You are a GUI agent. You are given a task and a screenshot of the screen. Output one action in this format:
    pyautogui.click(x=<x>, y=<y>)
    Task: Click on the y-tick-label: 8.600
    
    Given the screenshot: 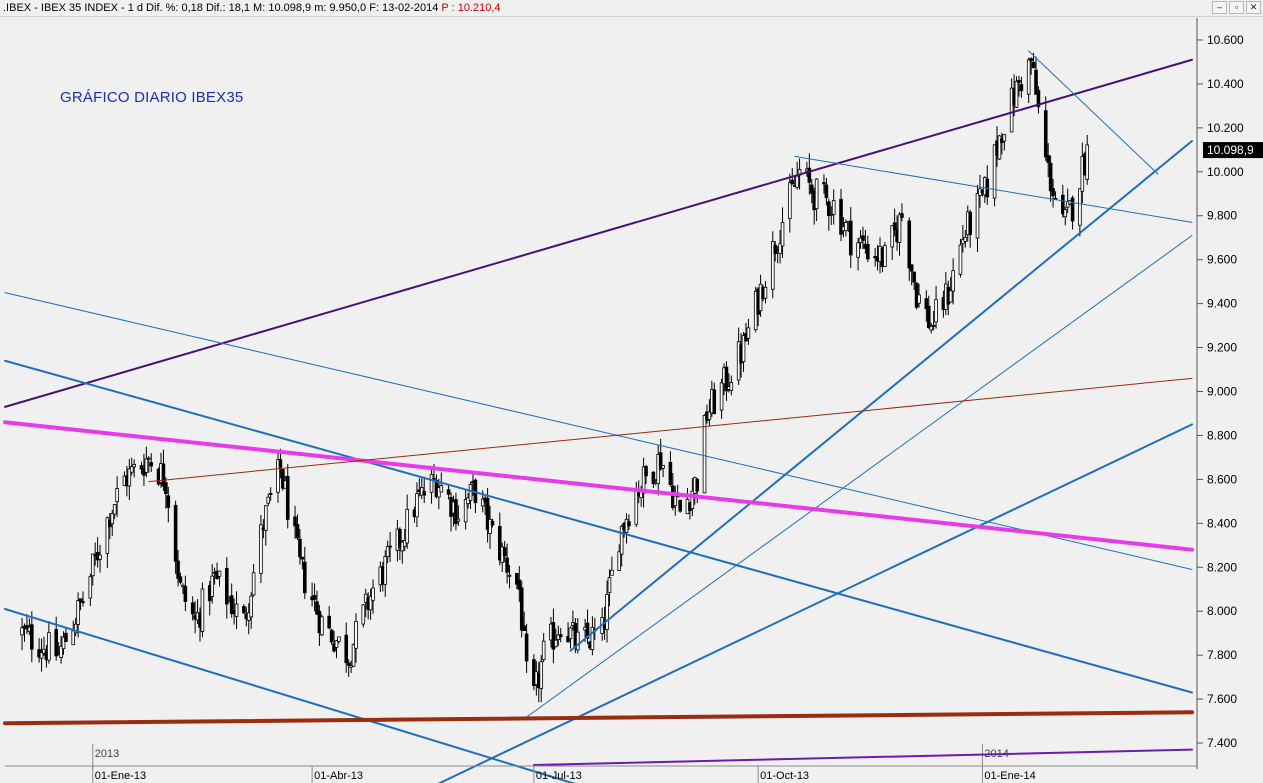 What is the action you would take?
    pyautogui.click(x=1222, y=479)
    